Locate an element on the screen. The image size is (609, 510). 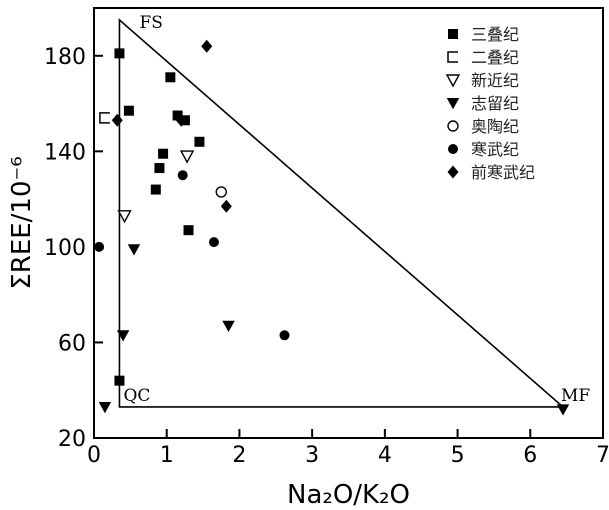
vertex-label-qc: QC is located at coordinates (136, 396).